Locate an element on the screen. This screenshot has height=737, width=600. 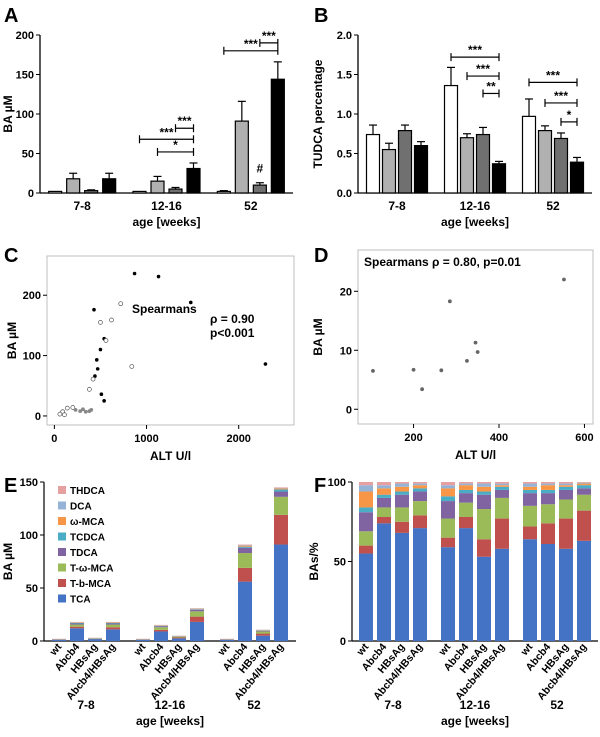
rho-value: ρ = 0.90 is located at coordinates (232, 319).